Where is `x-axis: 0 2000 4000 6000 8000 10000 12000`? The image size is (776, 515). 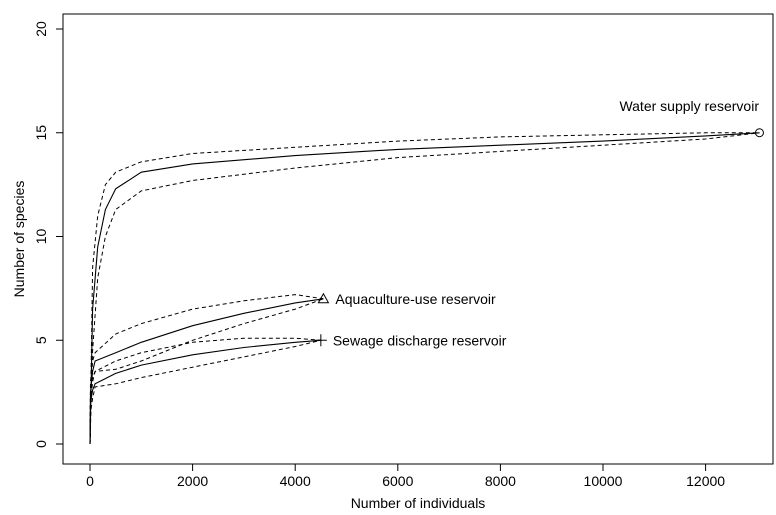 x-axis: 0 2000 4000 6000 8000 10000 12000 is located at coordinates (405, 476).